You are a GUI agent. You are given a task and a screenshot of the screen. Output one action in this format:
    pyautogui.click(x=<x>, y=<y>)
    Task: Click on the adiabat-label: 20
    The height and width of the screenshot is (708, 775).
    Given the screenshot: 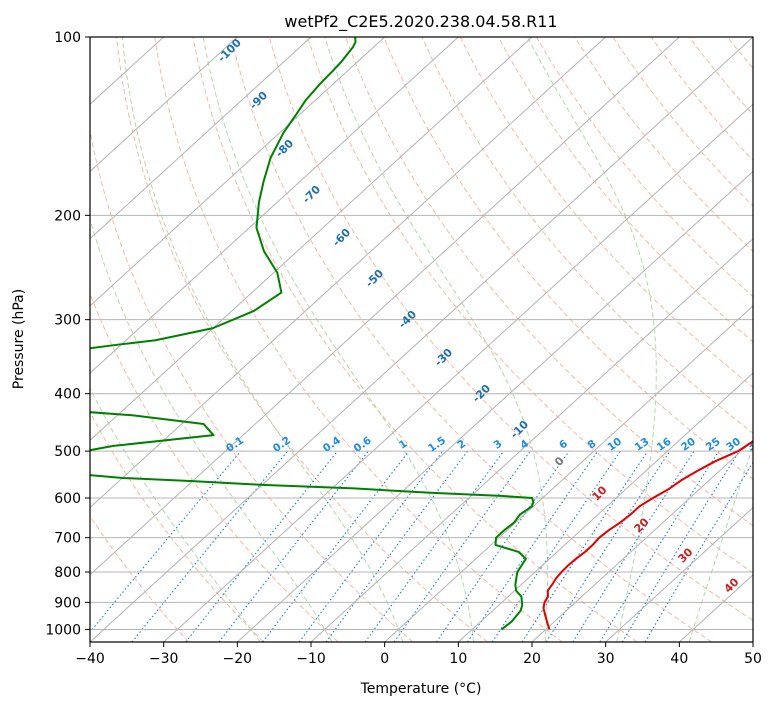 What is the action you would take?
    pyautogui.click(x=642, y=525)
    